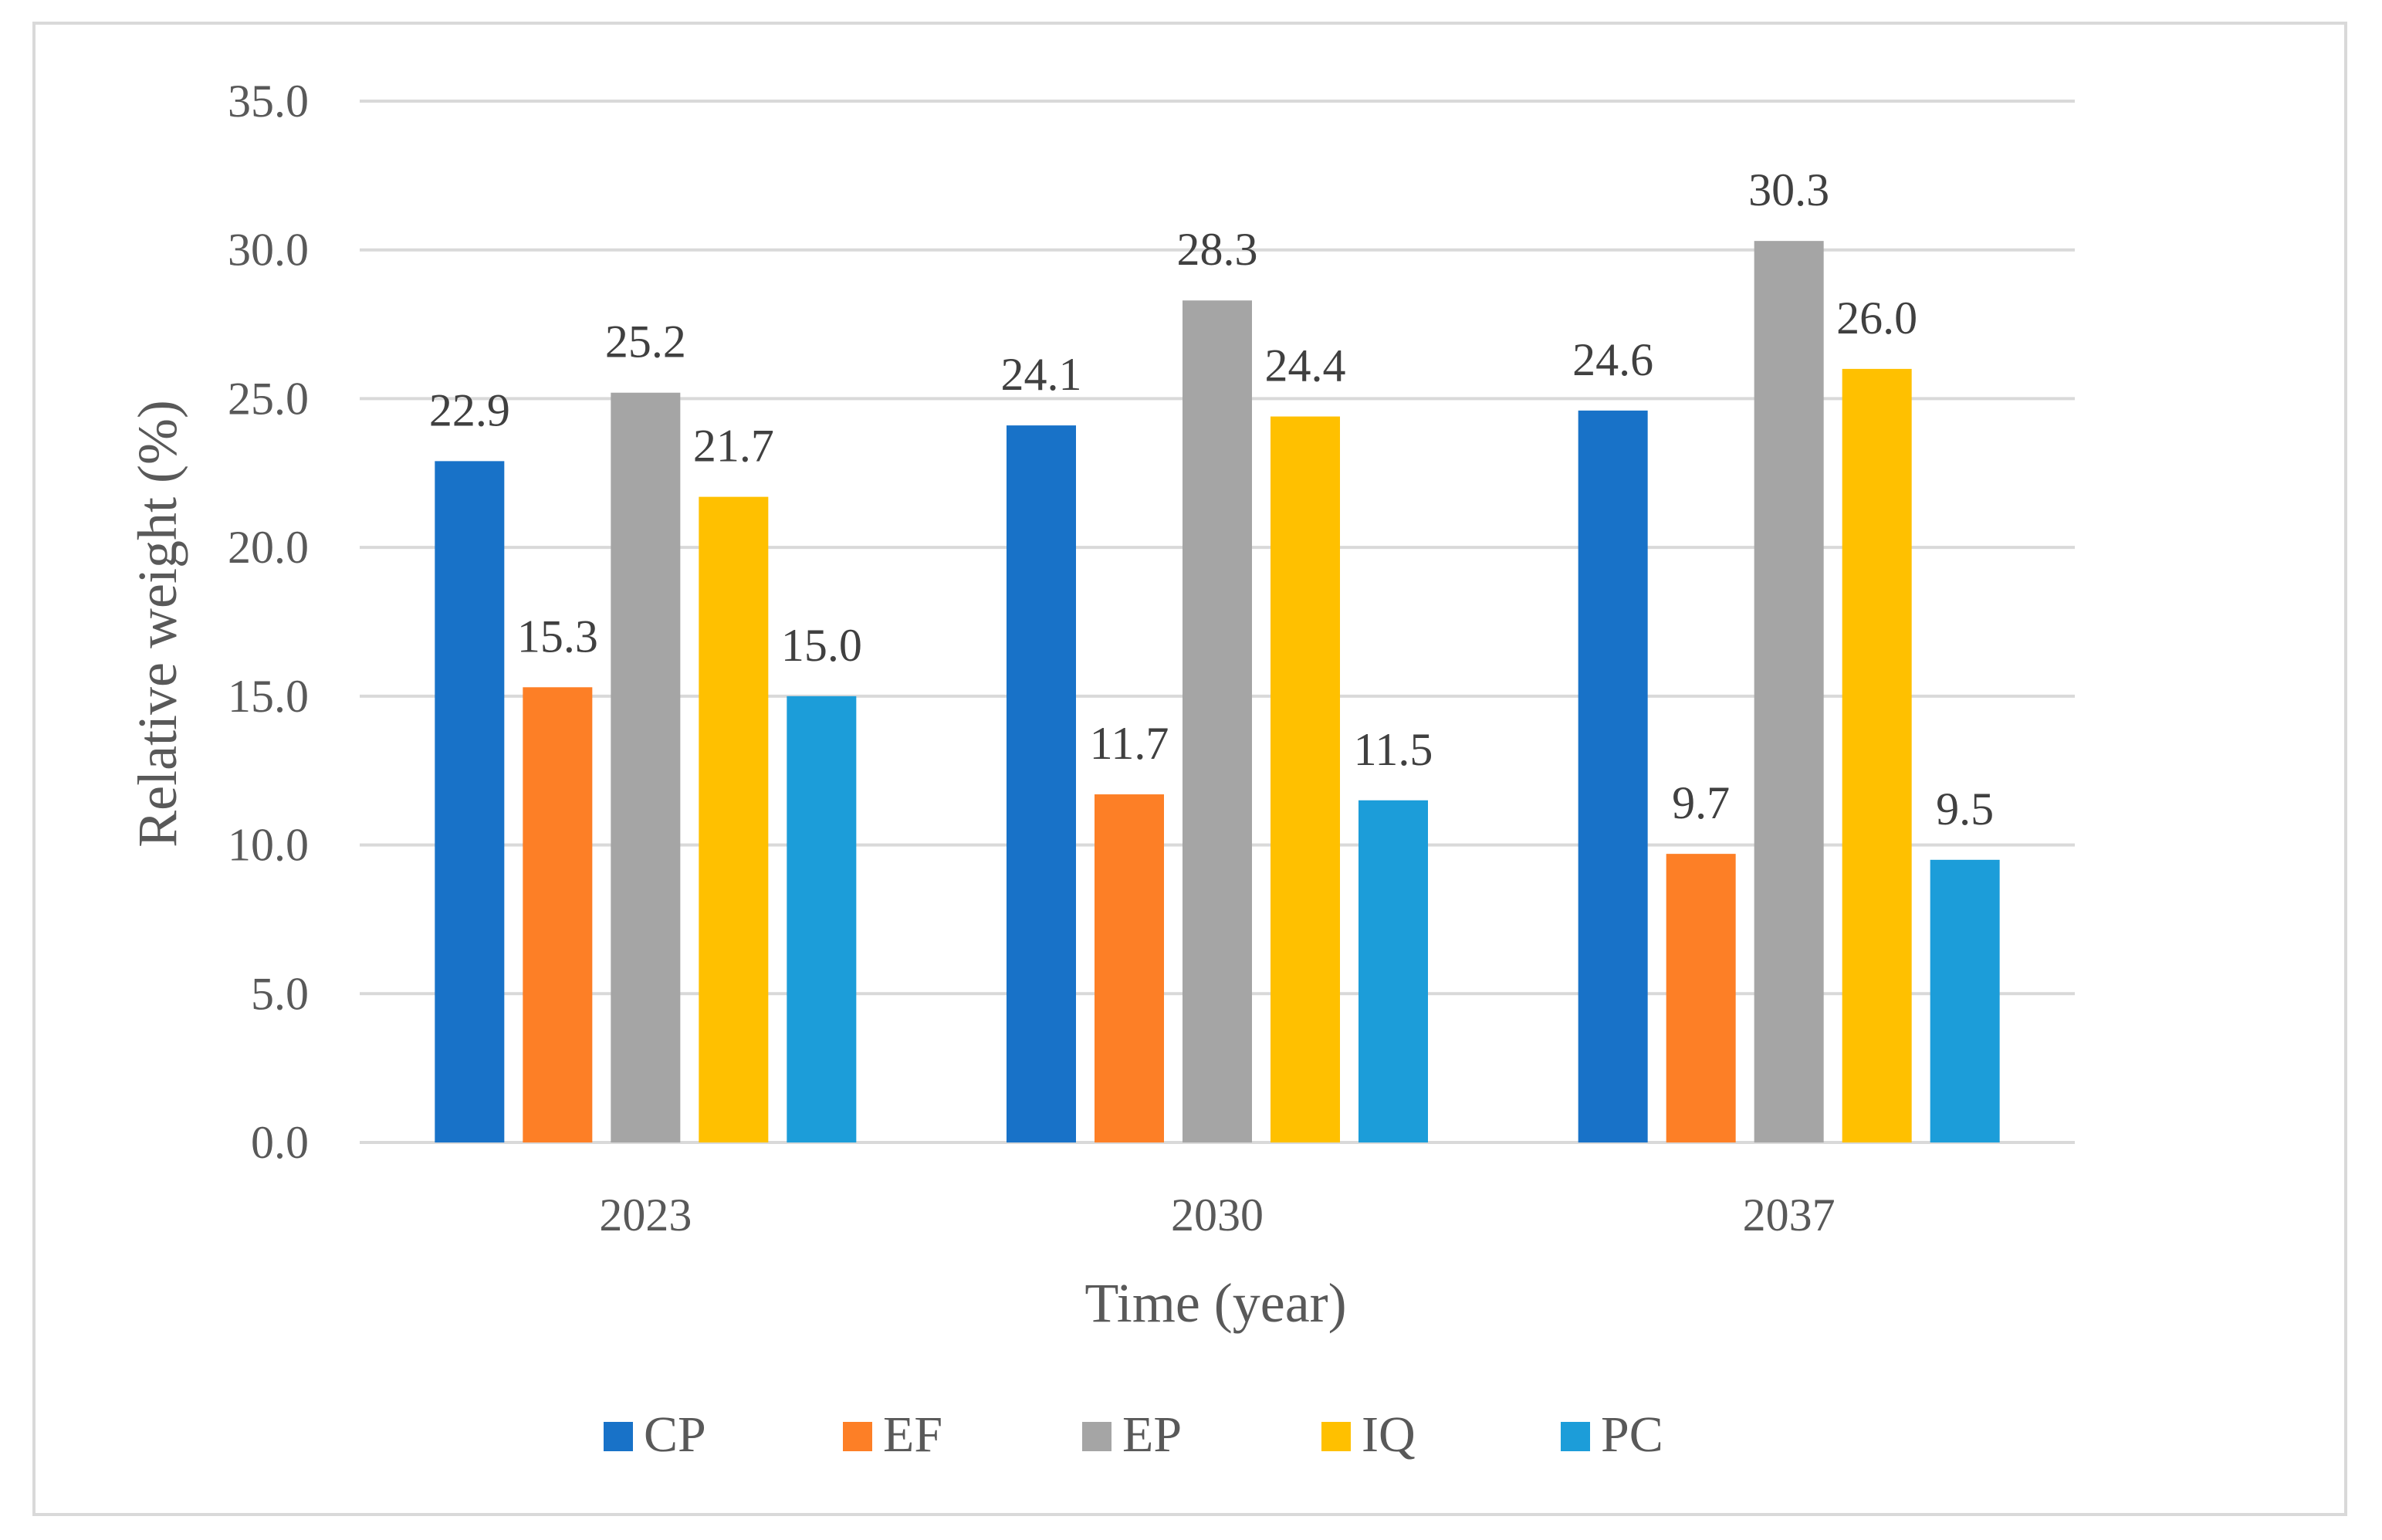  Describe the element at coordinates (822, 919) in the screenshot. I see `bar-pc-2023` at that location.